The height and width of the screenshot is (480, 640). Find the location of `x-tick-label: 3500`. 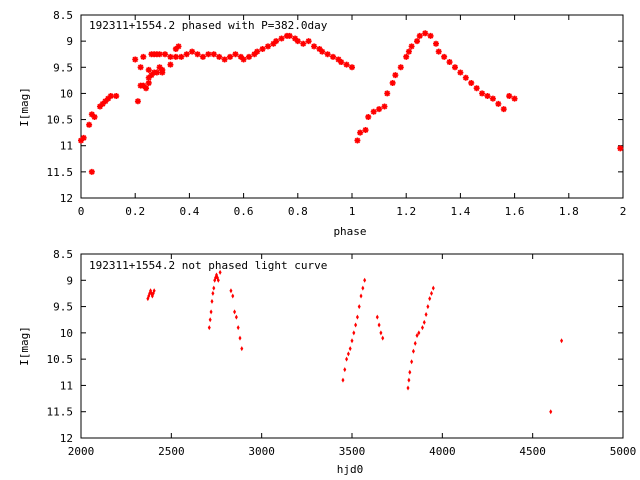

x-tick-label: 3500 is located at coordinates (352, 451).